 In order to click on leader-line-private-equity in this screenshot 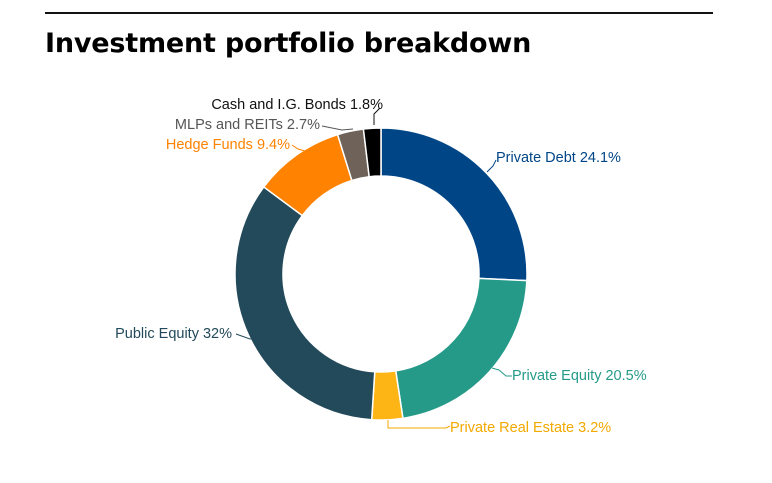, I will do `click(501, 372)`.